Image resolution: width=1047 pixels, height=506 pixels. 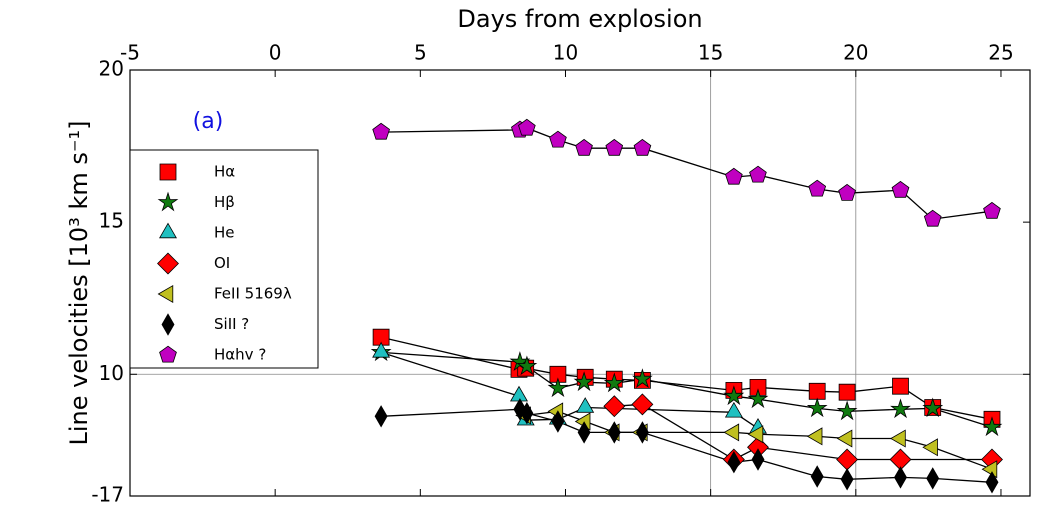 I want to click on y-axis-label: Line velocities [10³ km s⁻¹], so click(x=79, y=282).